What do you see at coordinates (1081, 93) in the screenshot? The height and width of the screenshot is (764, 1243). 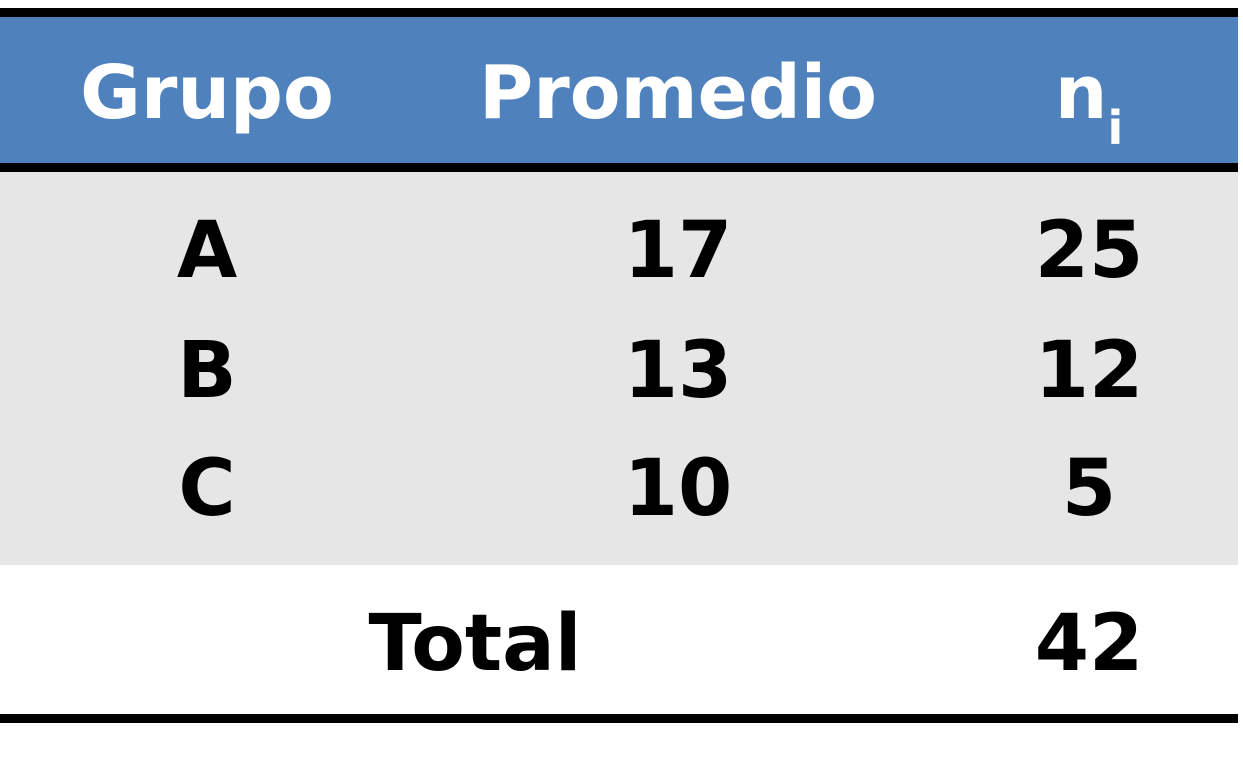 I see `header-ni-base: n` at bounding box center [1081, 93].